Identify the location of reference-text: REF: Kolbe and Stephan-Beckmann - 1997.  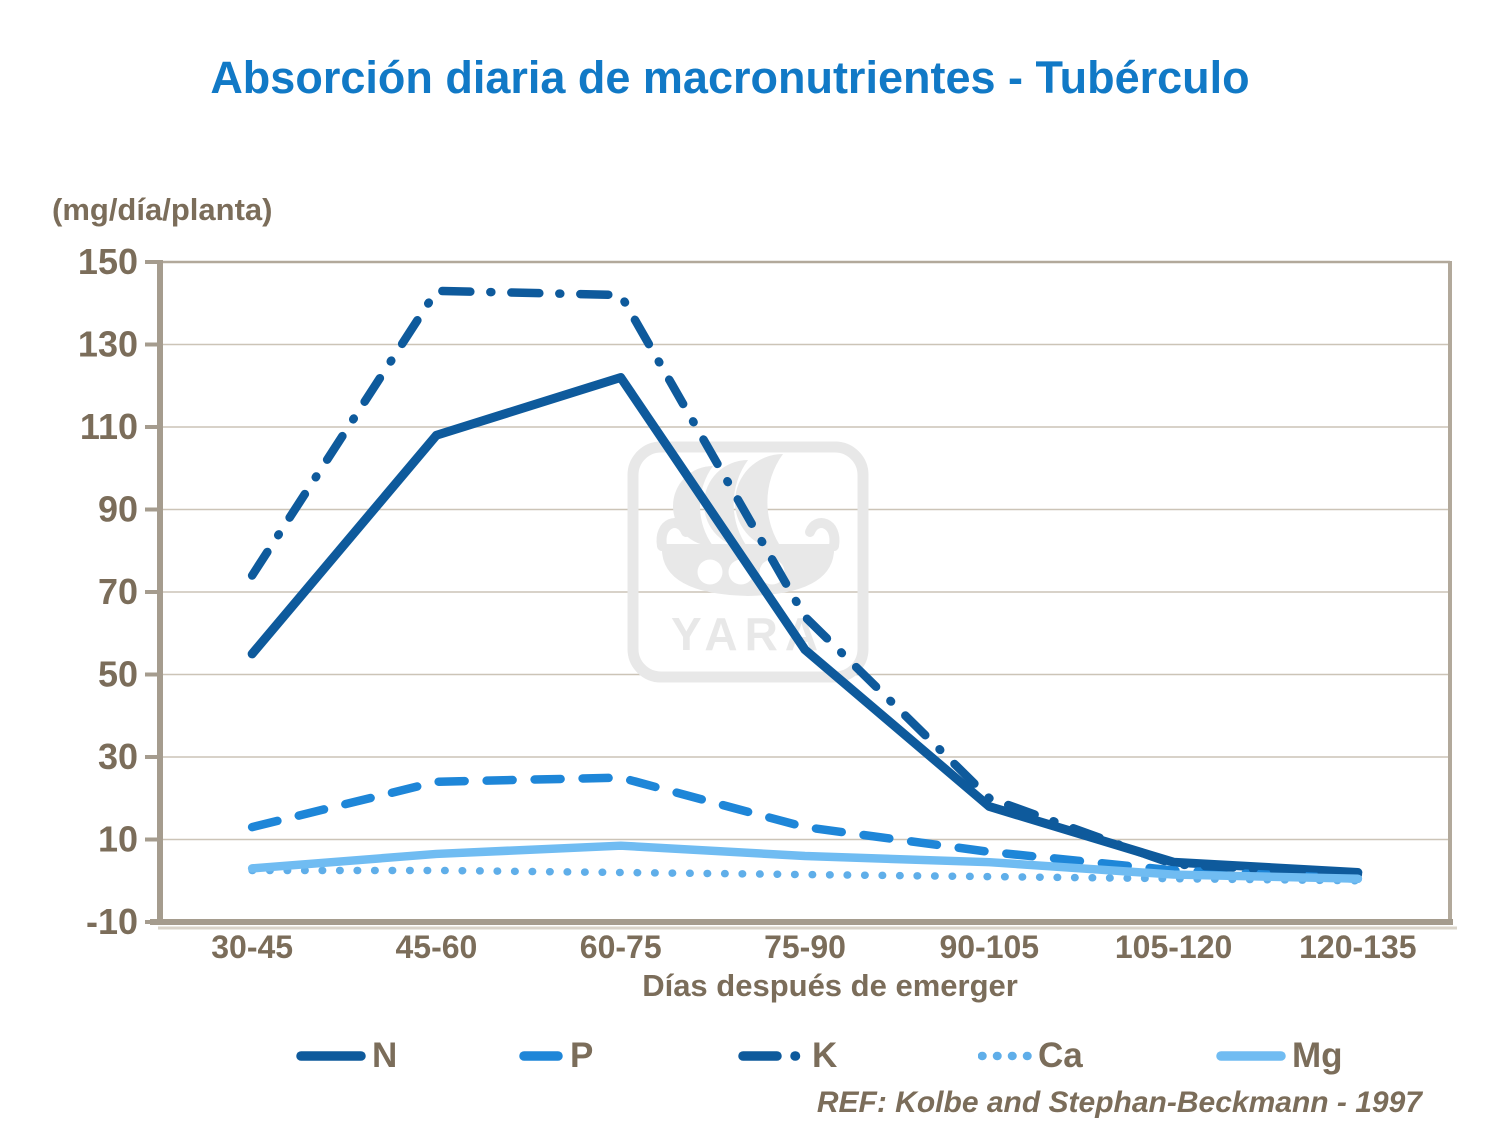
(1119, 1102).